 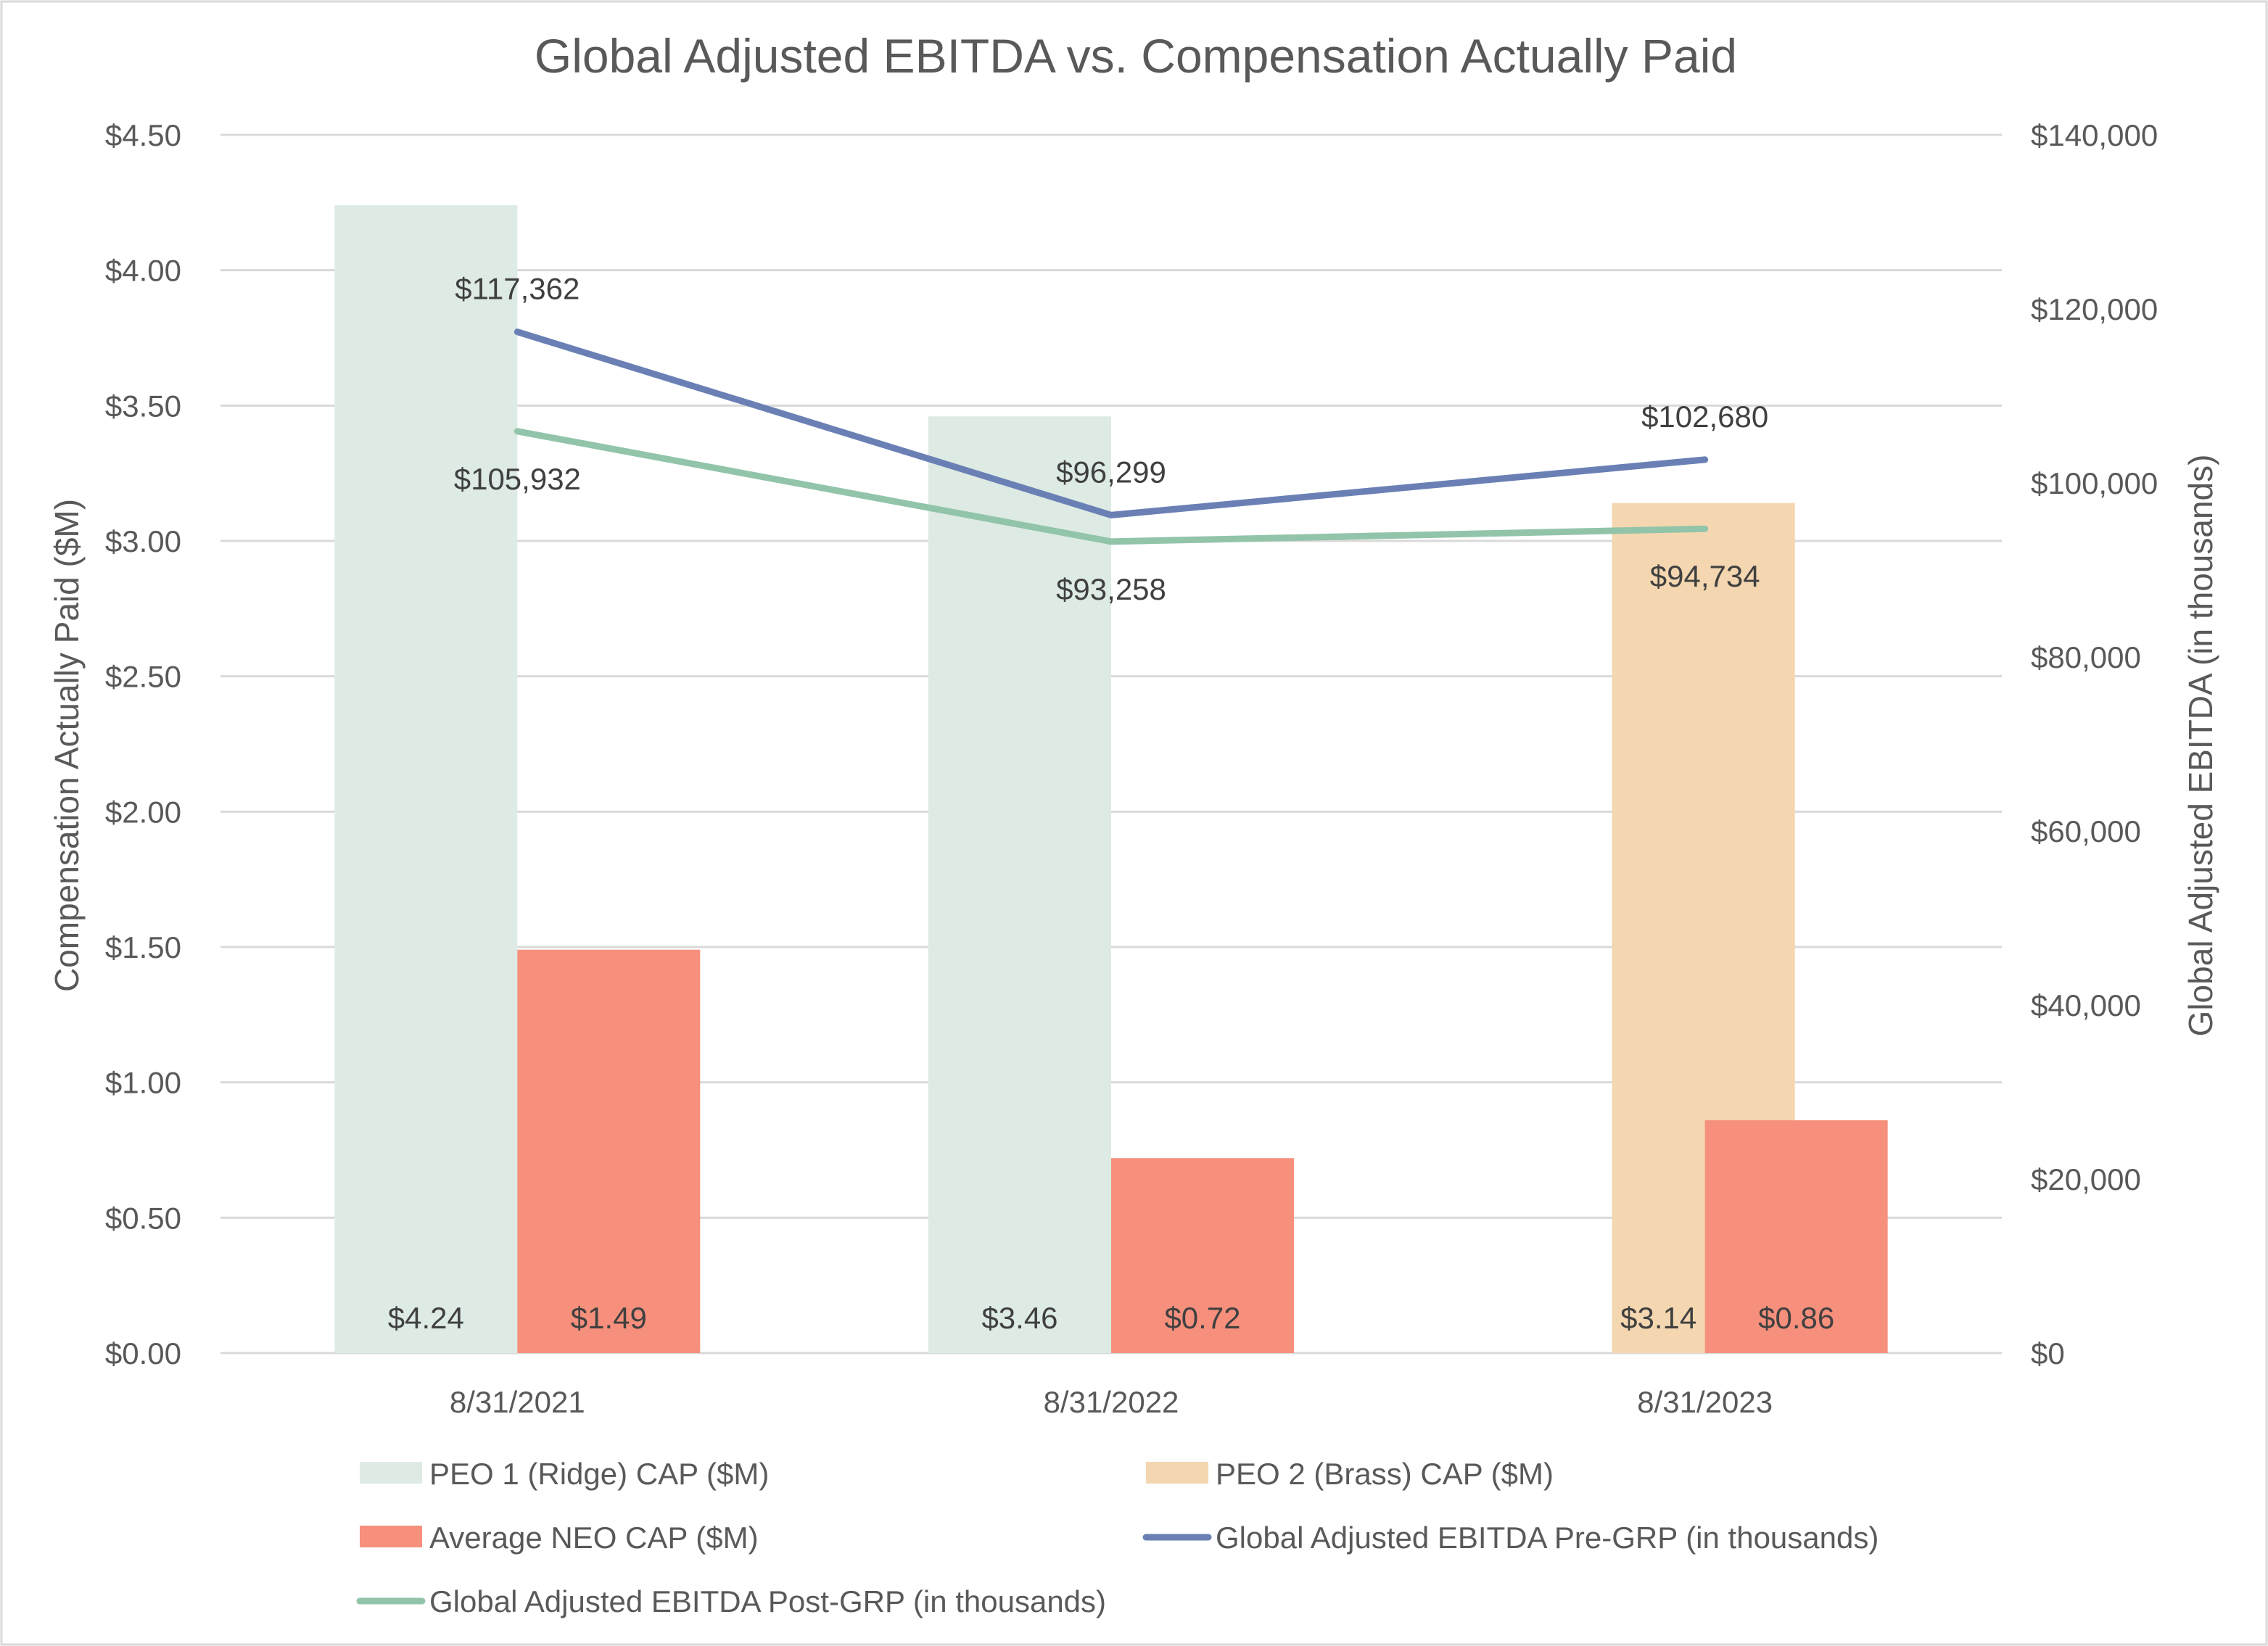 What do you see at coordinates (1111, 1402) in the screenshot?
I see `x-tick-label: 8/31/2022` at bounding box center [1111, 1402].